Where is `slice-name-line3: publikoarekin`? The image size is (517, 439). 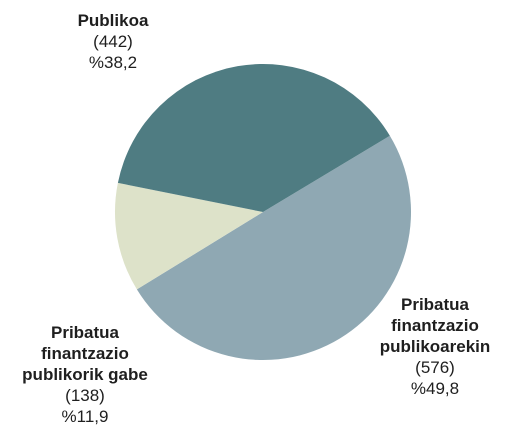 slice-name-line3: publikoarekin is located at coordinates (435, 346).